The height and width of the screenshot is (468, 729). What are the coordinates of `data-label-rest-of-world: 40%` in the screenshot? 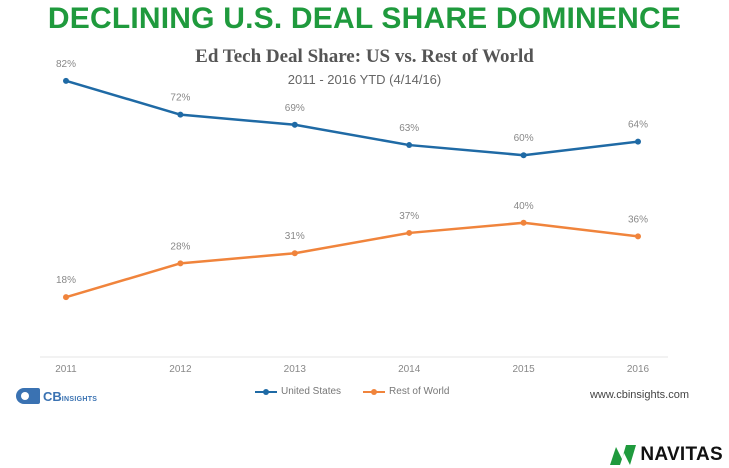 It's located at (524, 206).